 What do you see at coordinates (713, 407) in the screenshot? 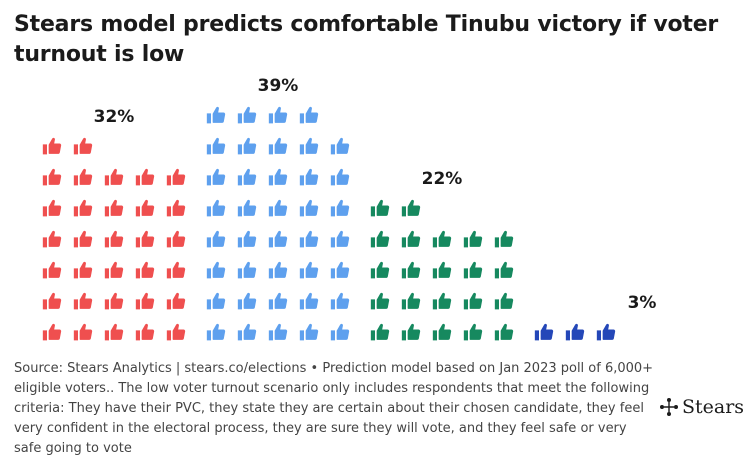
I see `brand-name: Stears` at bounding box center [713, 407].